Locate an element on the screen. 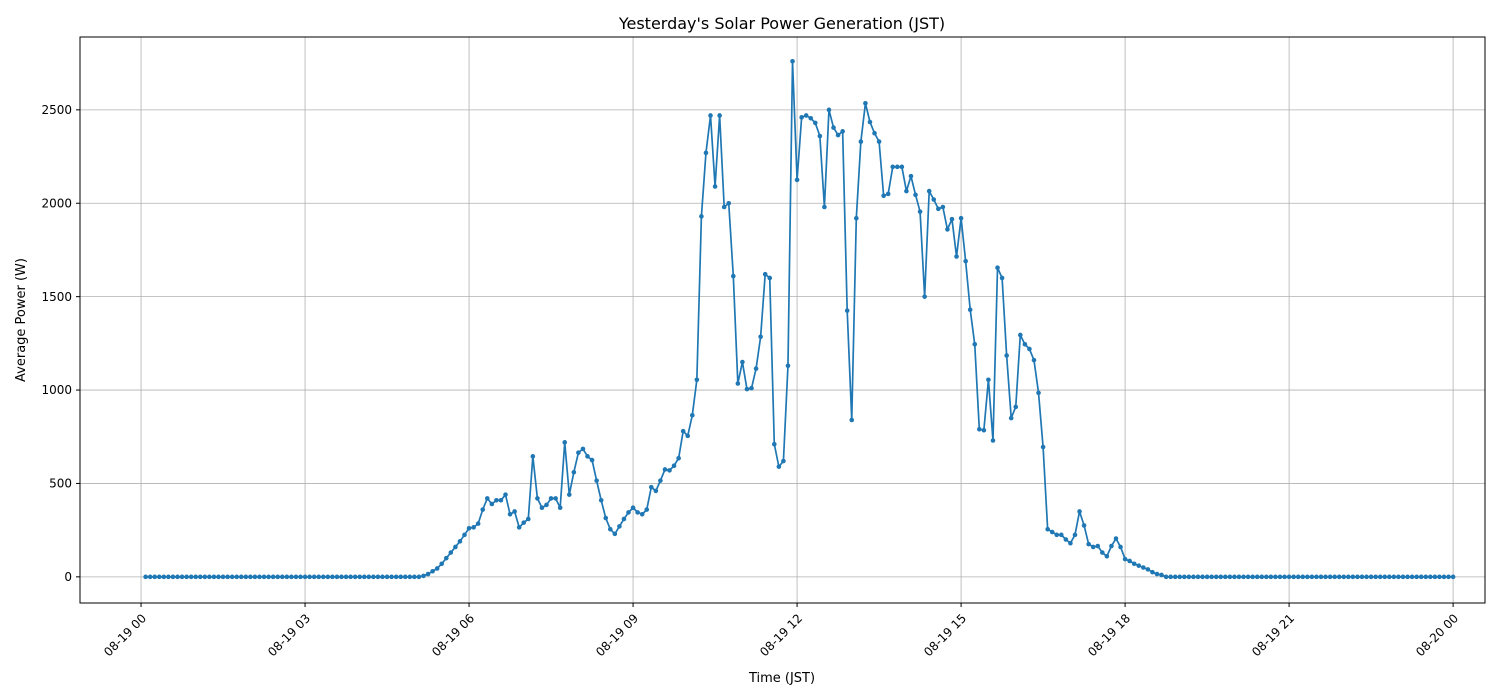 This screenshot has width=1500, height=700. y-axis-label: Average Power (W) is located at coordinates (21, 320).